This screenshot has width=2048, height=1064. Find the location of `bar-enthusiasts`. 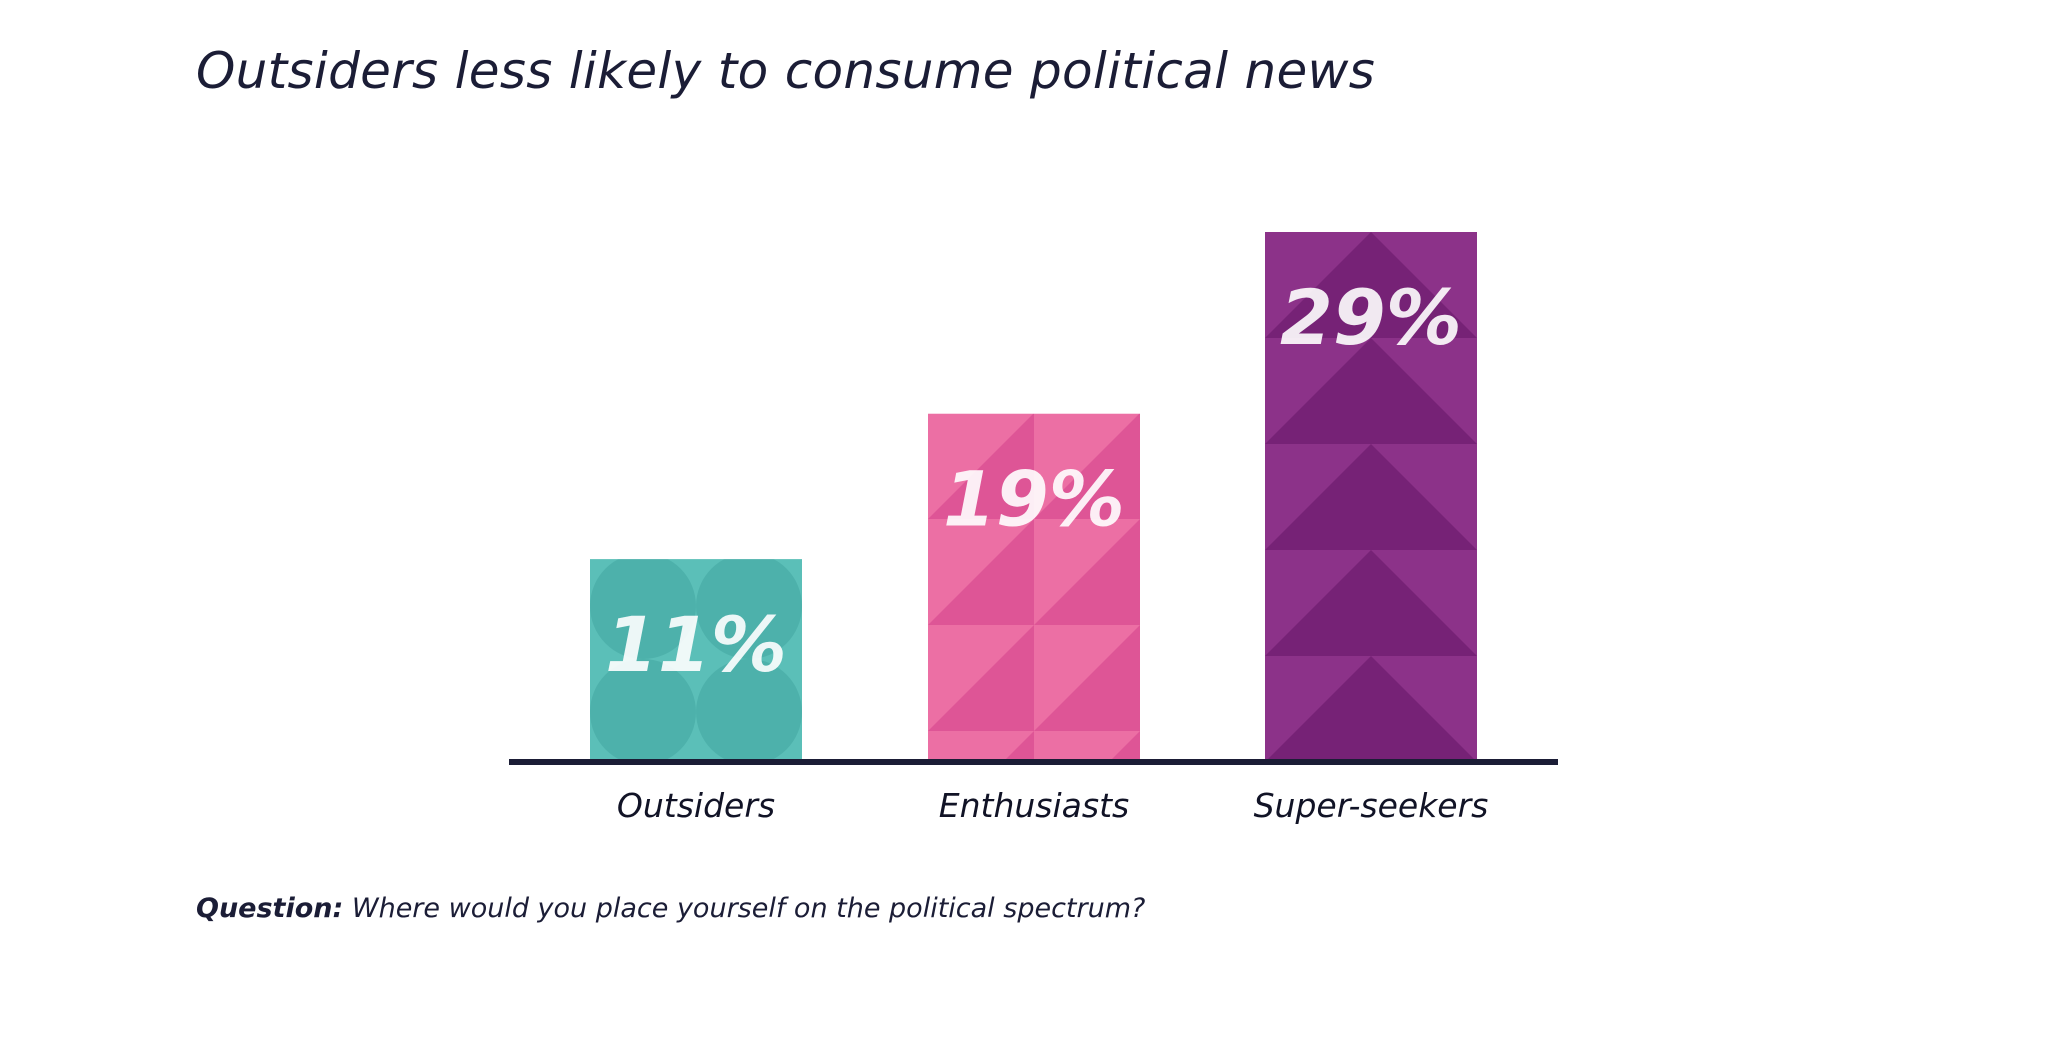

bar-enthusiasts is located at coordinates (1034, 586).